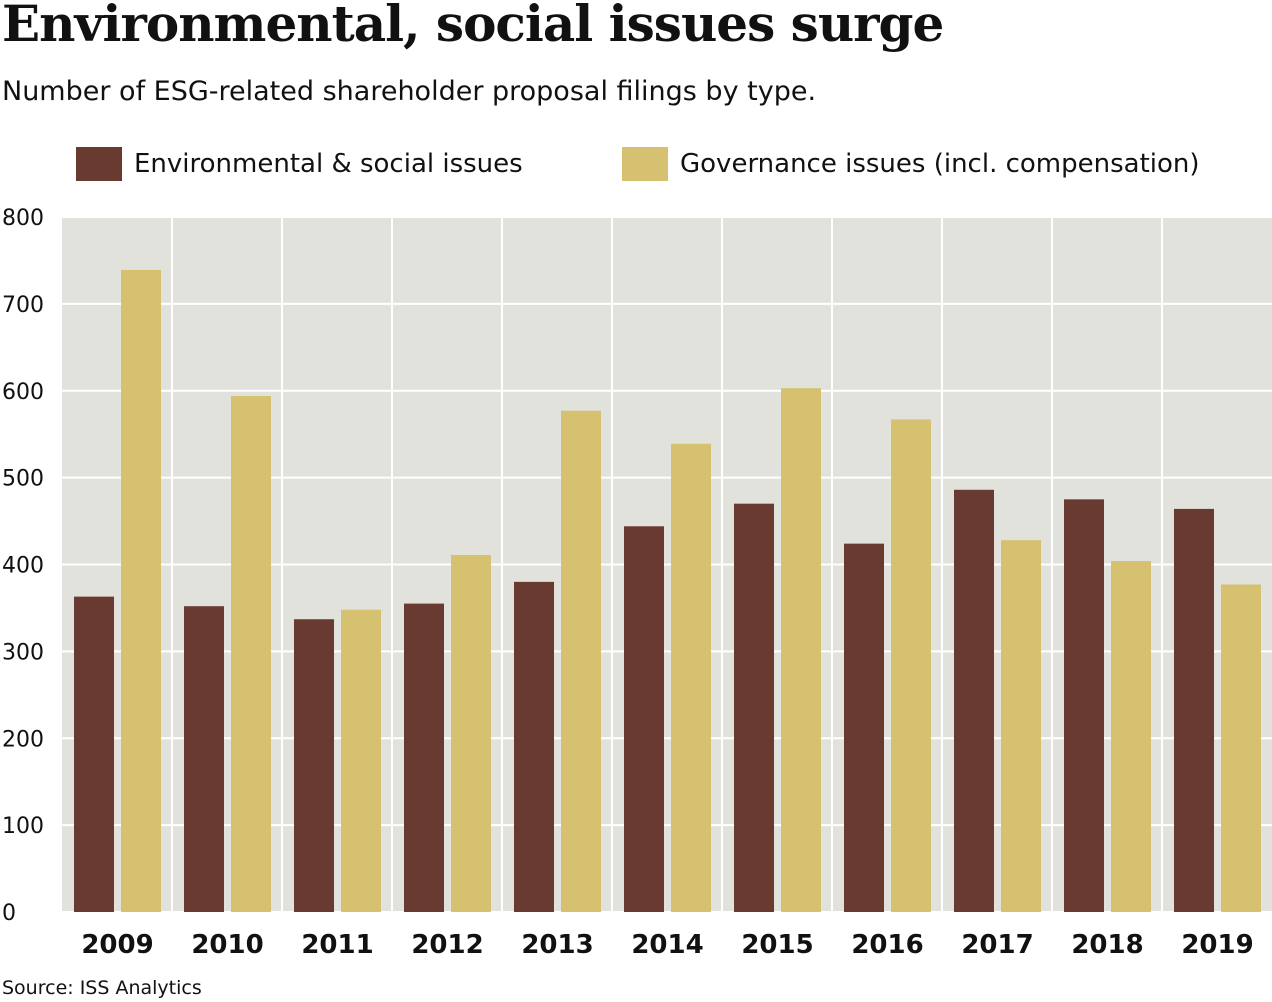 This screenshot has width=1272, height=1002. Describe the element at coordinates (754, 707) in the screenshot. I see `bar-environmental-social-2015` at that location.